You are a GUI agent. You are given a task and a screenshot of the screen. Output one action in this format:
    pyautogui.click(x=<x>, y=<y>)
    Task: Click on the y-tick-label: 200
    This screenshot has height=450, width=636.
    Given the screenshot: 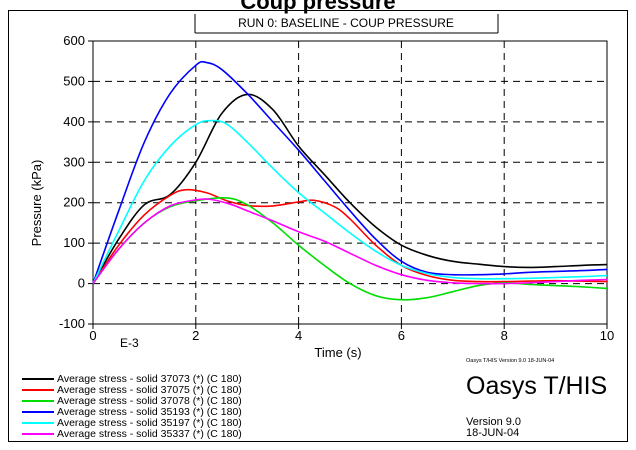 What is the action you would take?
    pyautogui.click(x=74, y=202)
    